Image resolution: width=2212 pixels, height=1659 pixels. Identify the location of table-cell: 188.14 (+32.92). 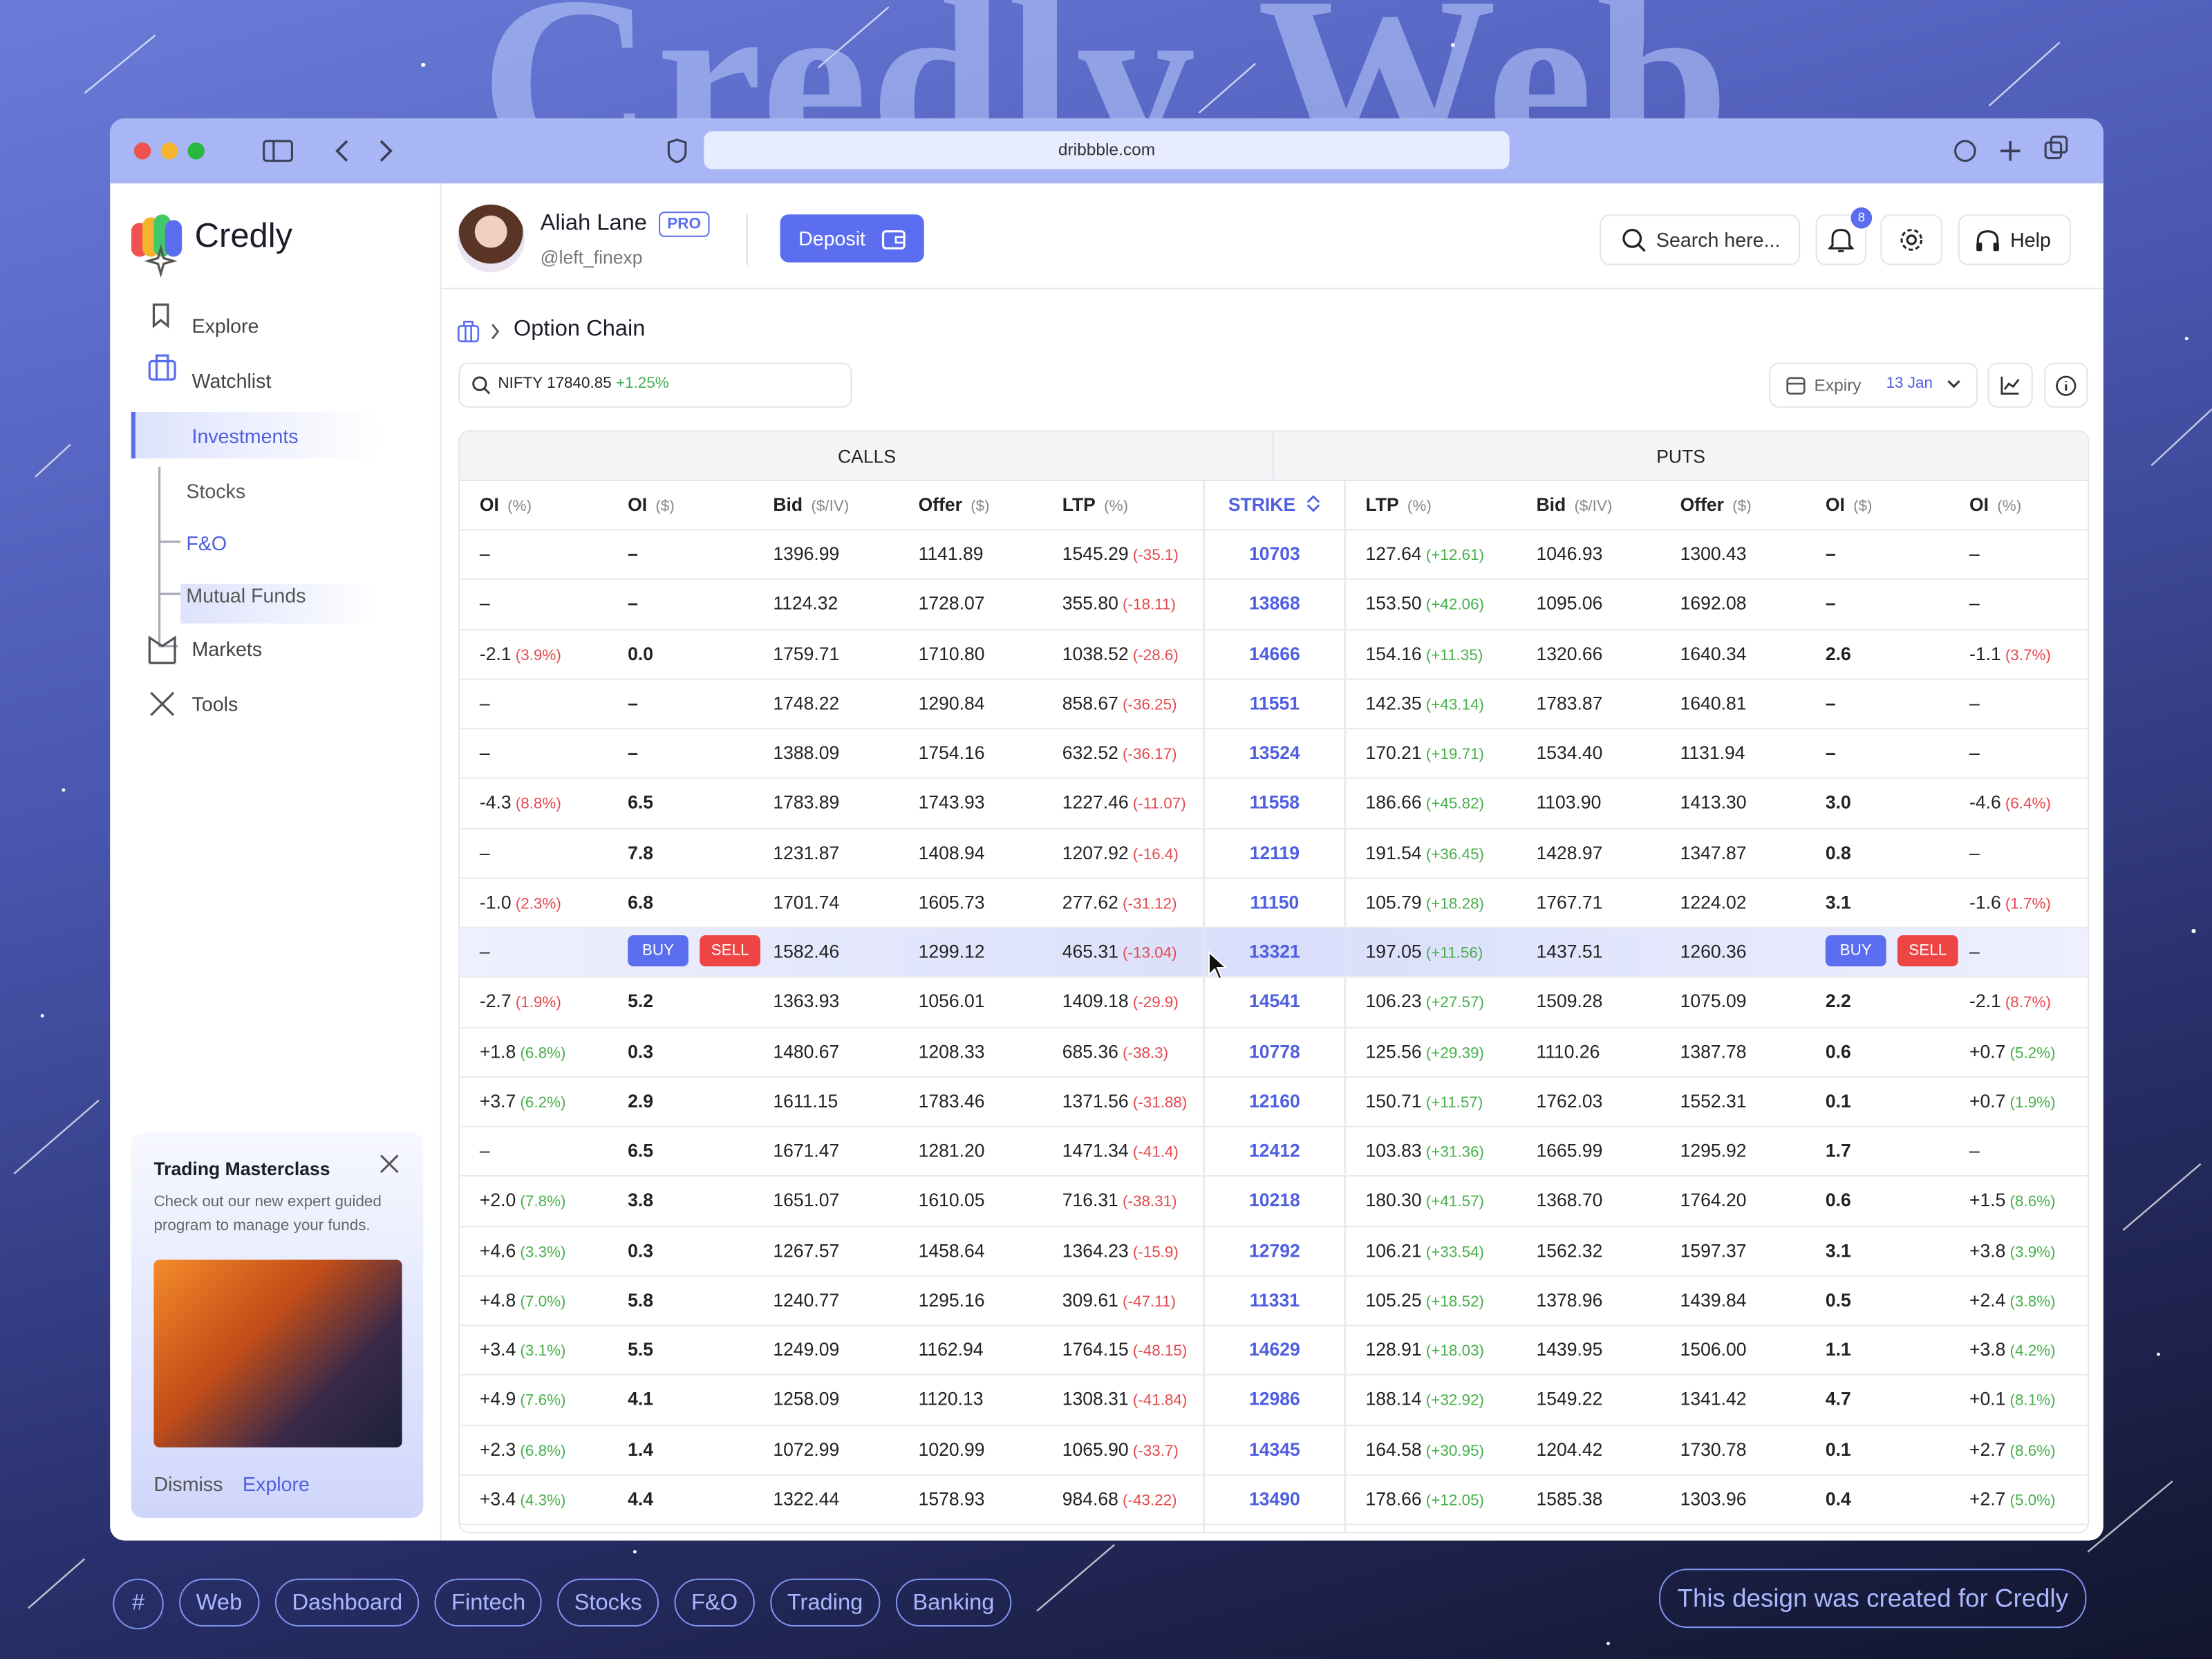
(1432, 1399).